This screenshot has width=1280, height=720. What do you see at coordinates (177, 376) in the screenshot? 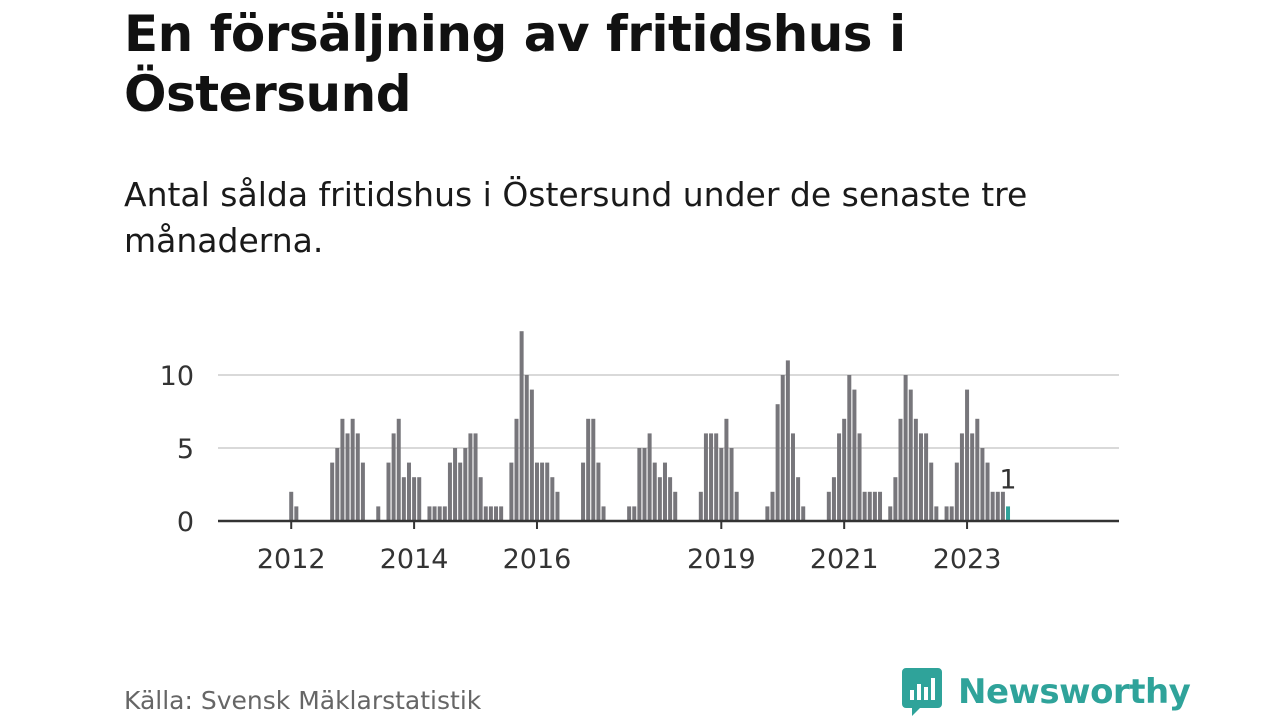
I see `y-tick-label: 10` at bounding box center [177, 376].